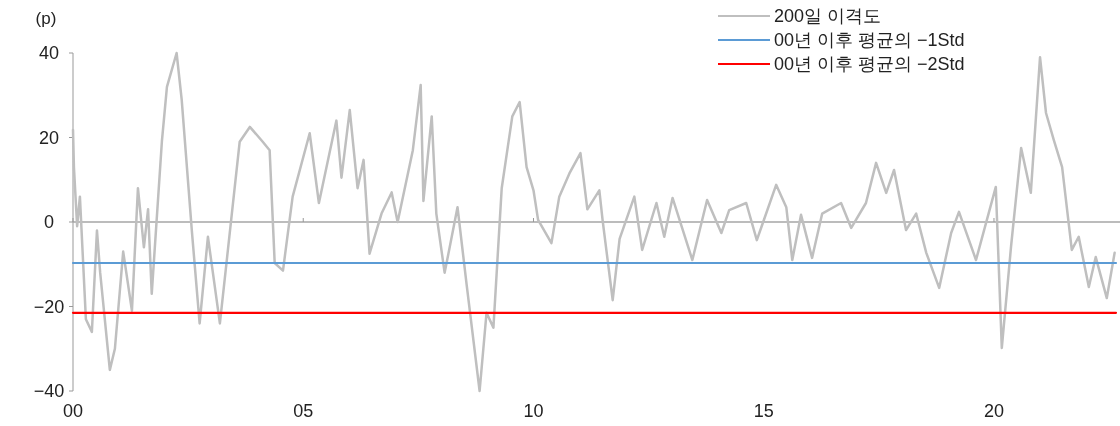  I want to click on y-tick-label: 20, so click(49, 137).